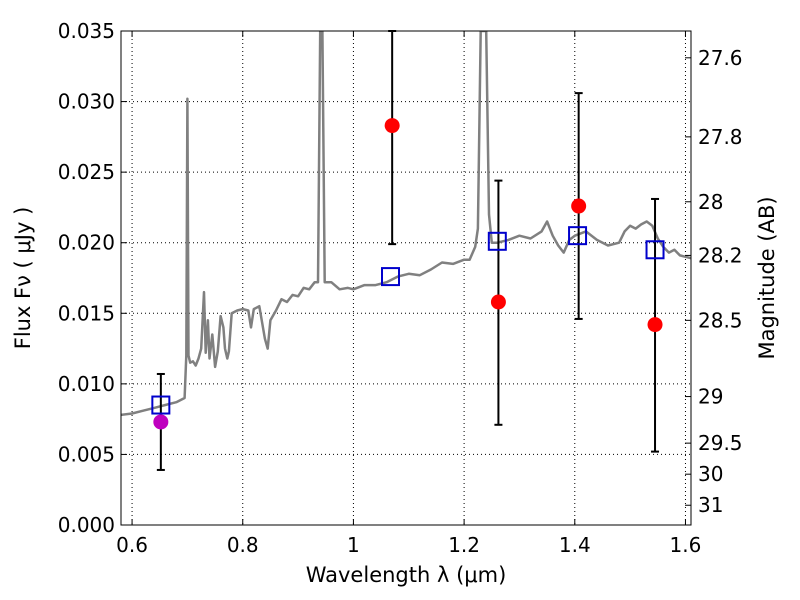  I want to click on right-tick-label: 31, so click(710, 505).